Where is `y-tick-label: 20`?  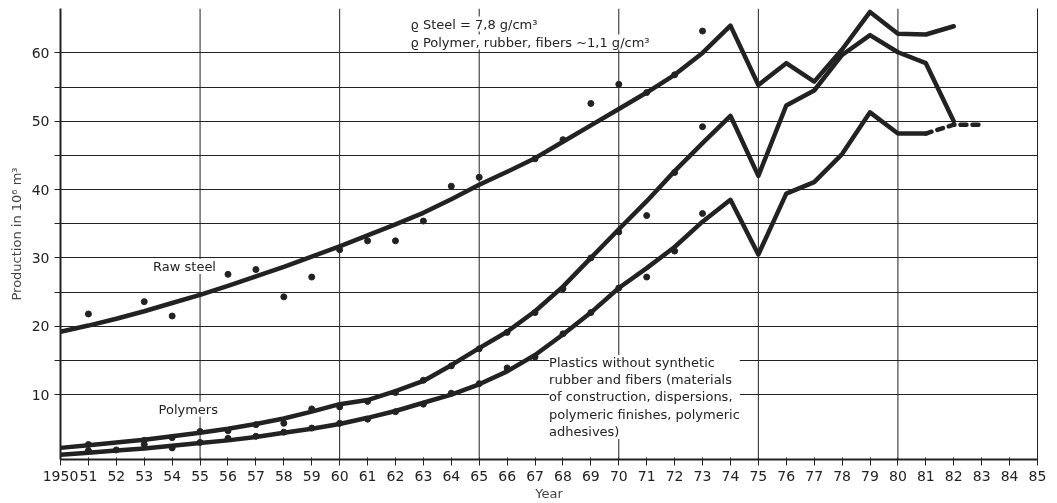
y-tick-label: 20 is located at coordinates (40, 326).